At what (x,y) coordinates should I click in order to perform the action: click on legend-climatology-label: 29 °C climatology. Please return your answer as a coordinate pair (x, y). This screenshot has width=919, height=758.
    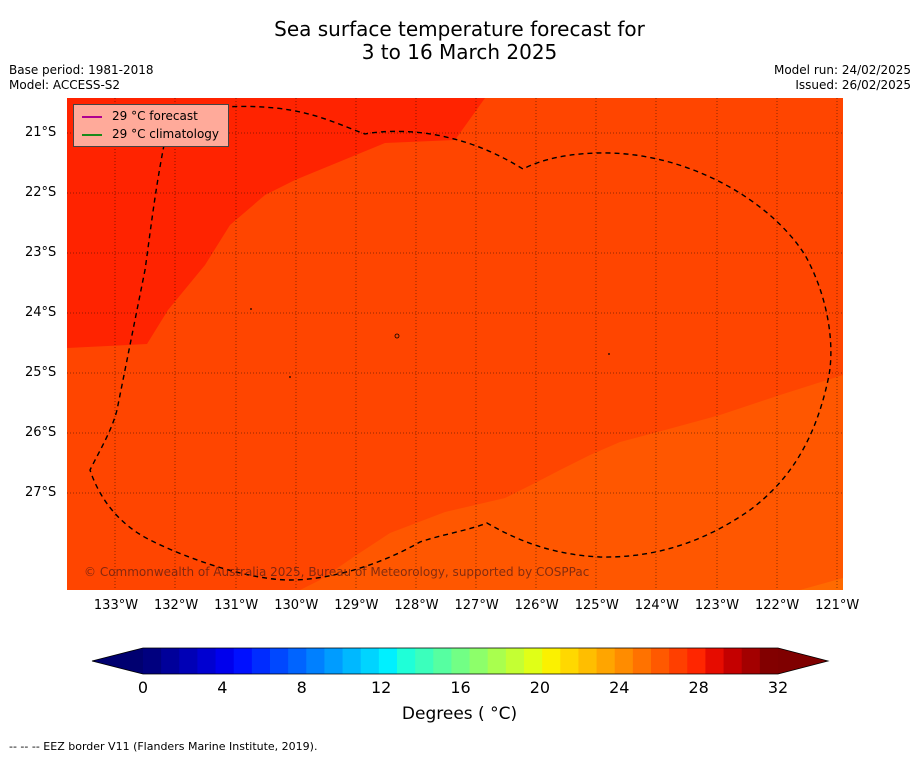
    Looking at the image, I should click on (166, 134).